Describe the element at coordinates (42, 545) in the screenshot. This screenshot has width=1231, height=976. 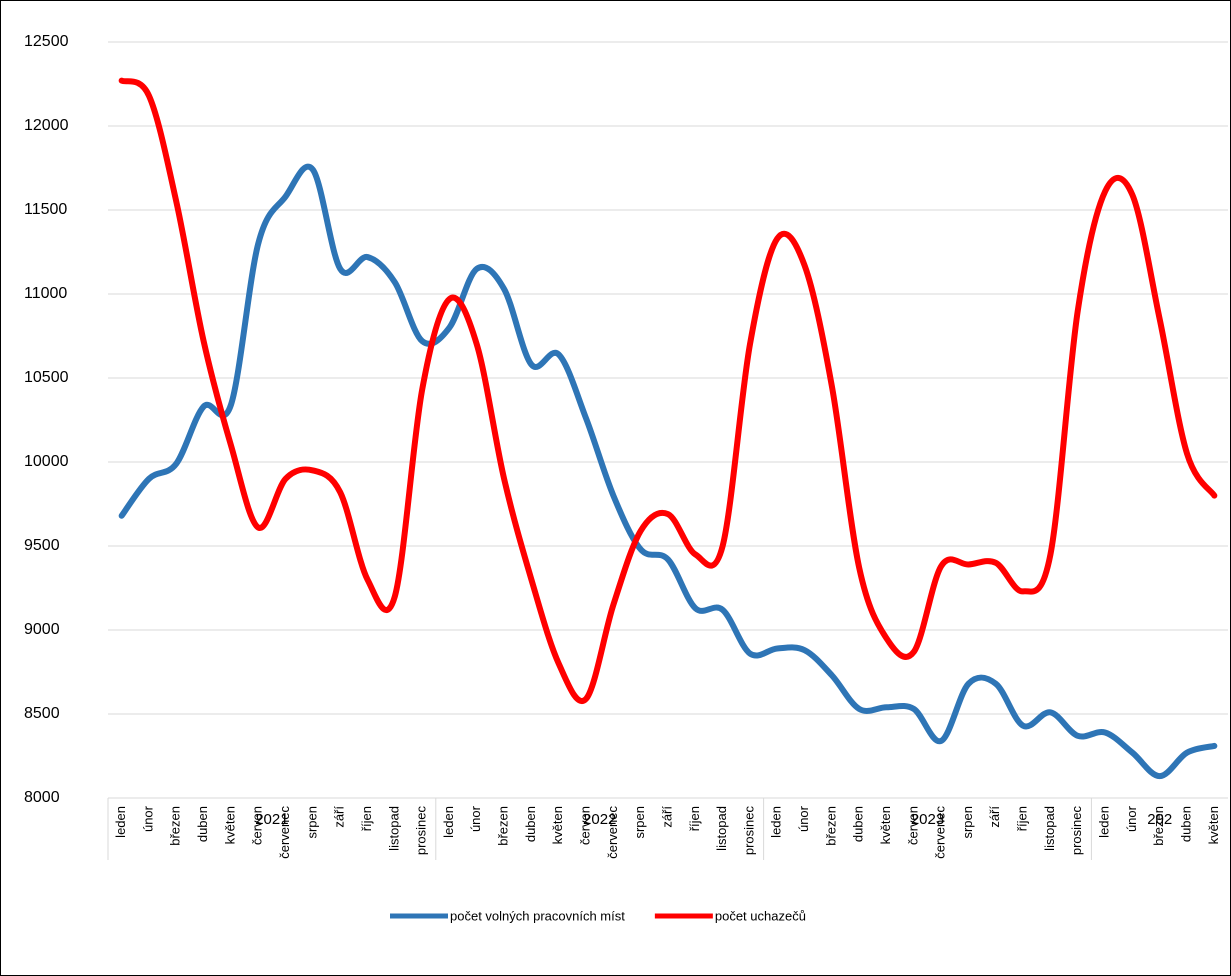
I see `y-tick-label: 9500` at that location.